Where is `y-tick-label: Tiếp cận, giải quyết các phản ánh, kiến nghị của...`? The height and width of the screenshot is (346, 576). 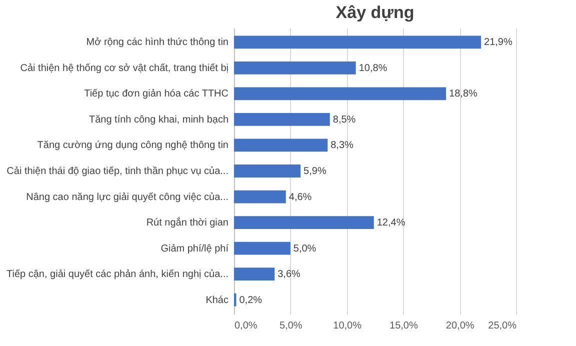
y-tick-label: Tiếp cận, giải quyết các phản ánh, kiến nghị của... is located at coordinates (117, 274).